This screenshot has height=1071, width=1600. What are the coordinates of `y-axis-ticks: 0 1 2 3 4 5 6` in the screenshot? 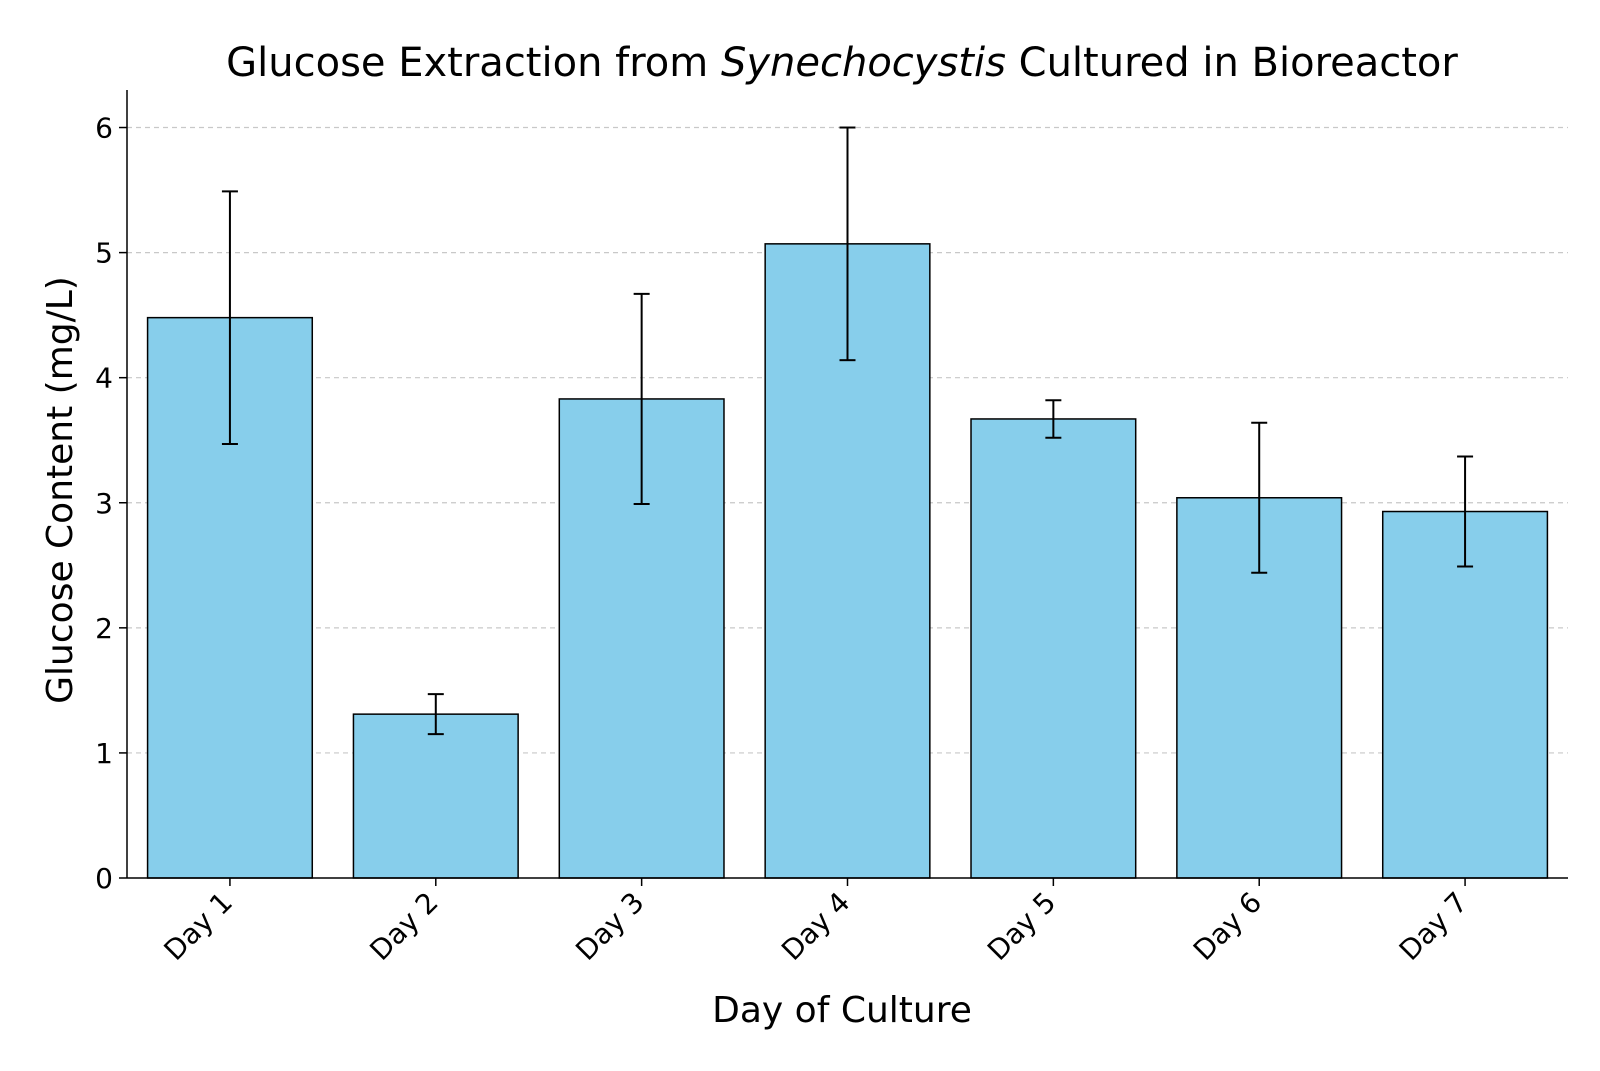 It's located at (111, 503).